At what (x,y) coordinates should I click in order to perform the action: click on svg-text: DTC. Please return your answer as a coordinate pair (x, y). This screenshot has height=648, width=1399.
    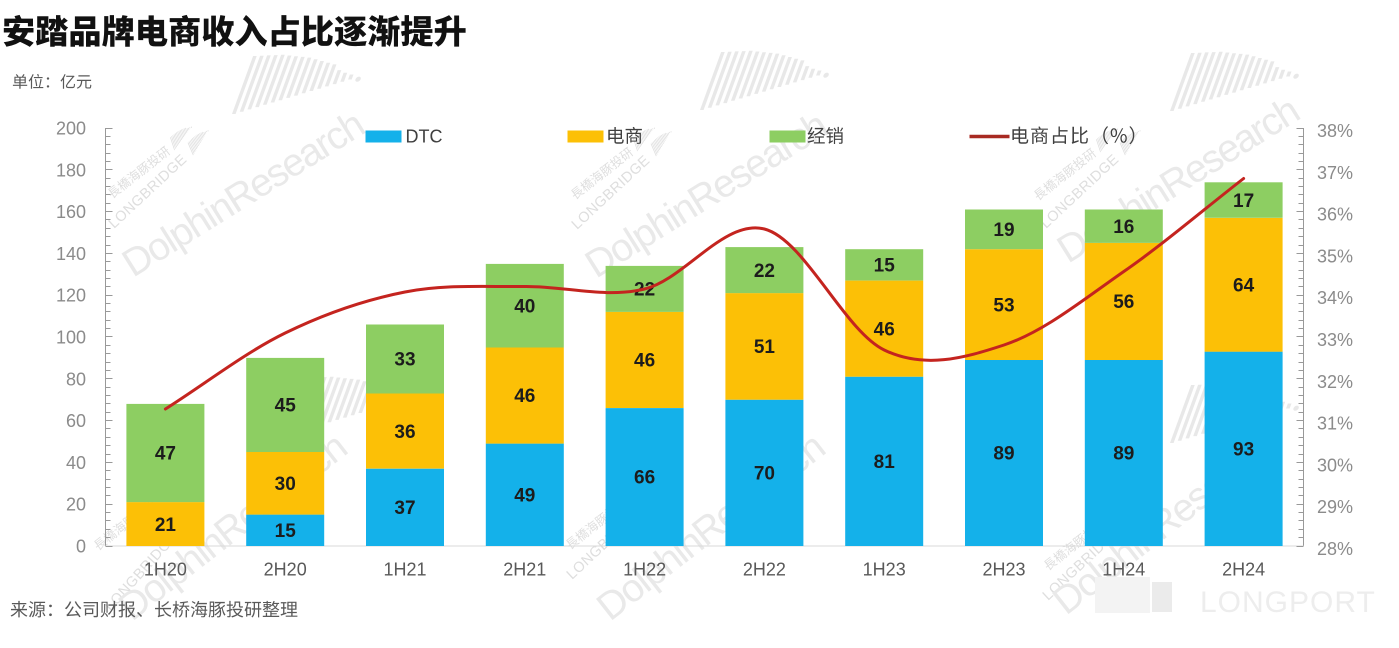
    Looking at the image, I should click on (424, 137).